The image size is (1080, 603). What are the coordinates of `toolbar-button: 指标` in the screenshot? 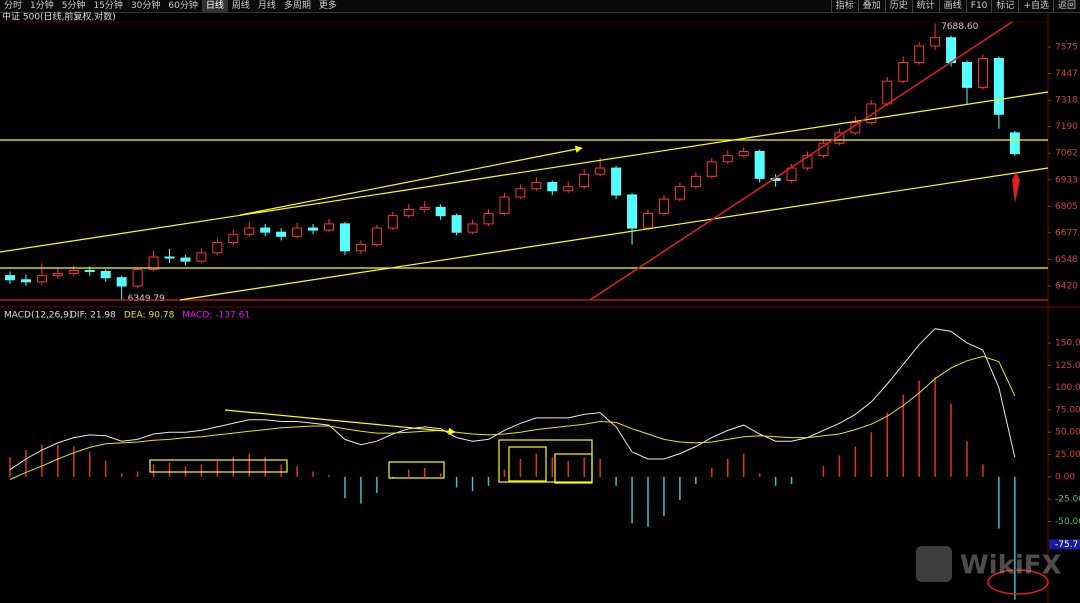 It's located at (844, 6).